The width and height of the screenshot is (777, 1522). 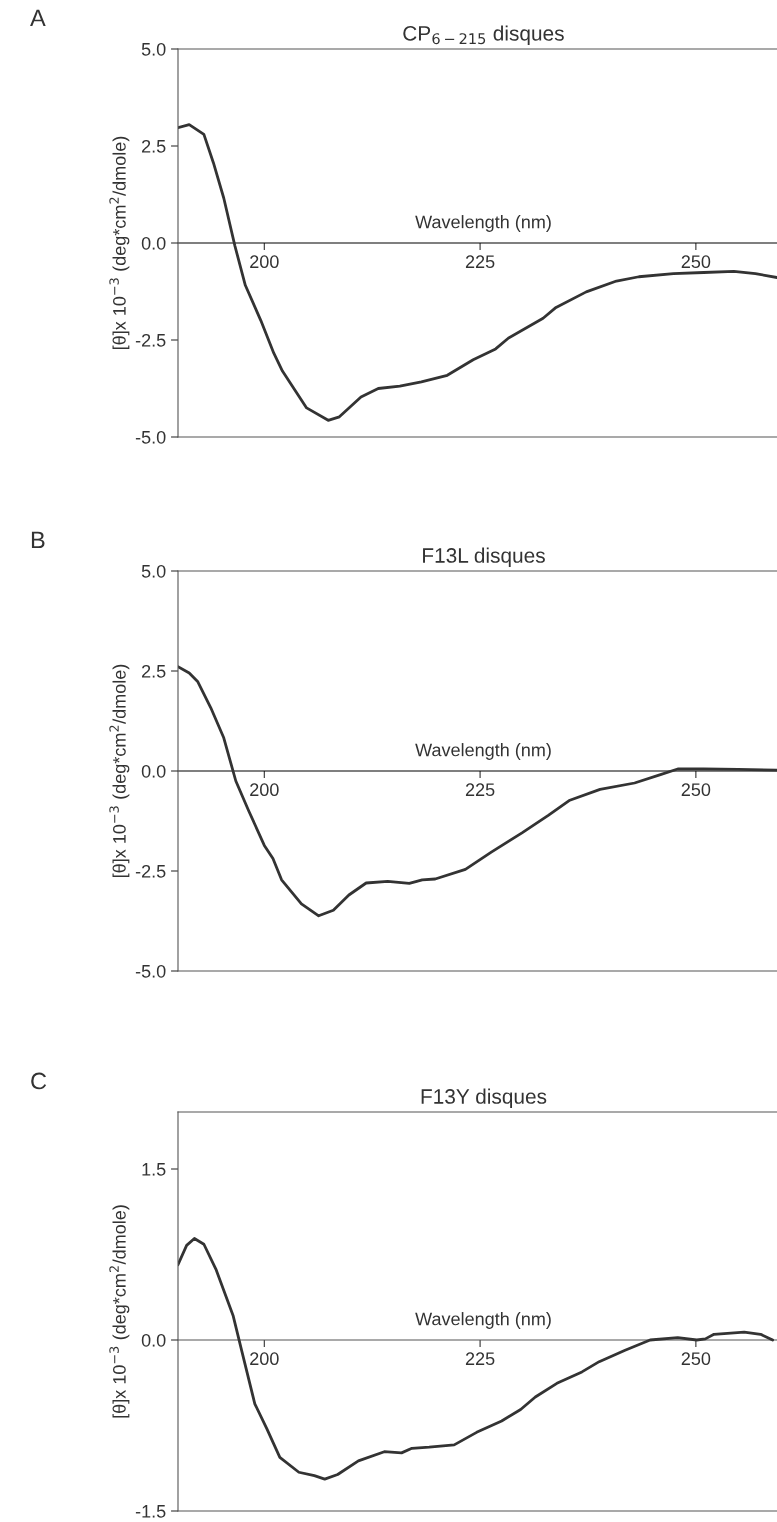 I want to click on text: B, so click(x=38, y=540).